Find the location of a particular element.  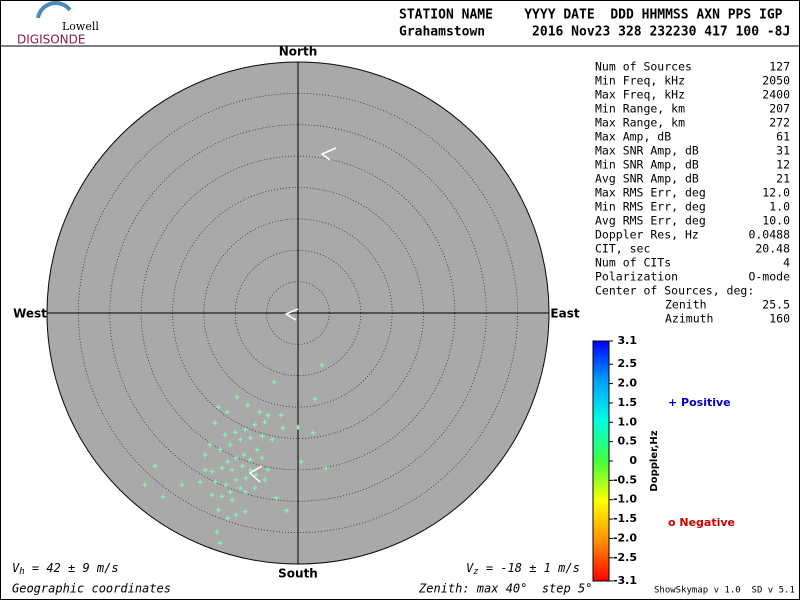

legend-positive: + Positive is located at coordinates (699, 402).